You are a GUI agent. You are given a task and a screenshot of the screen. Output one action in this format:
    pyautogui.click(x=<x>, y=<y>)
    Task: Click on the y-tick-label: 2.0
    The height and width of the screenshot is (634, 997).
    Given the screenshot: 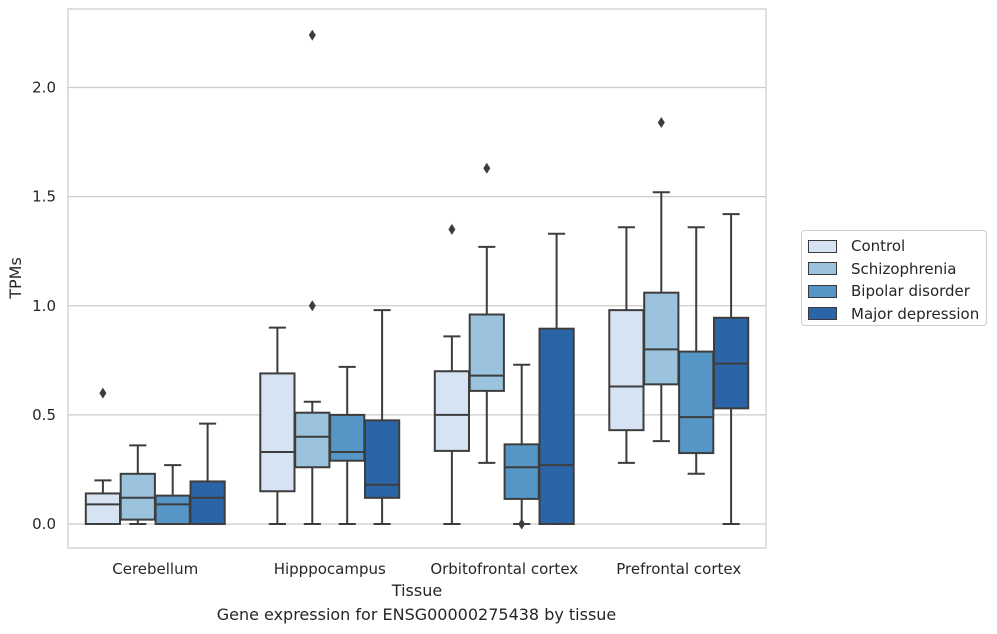 What is the action you would take?
    pyautogui.click(x=44, y=88)
    